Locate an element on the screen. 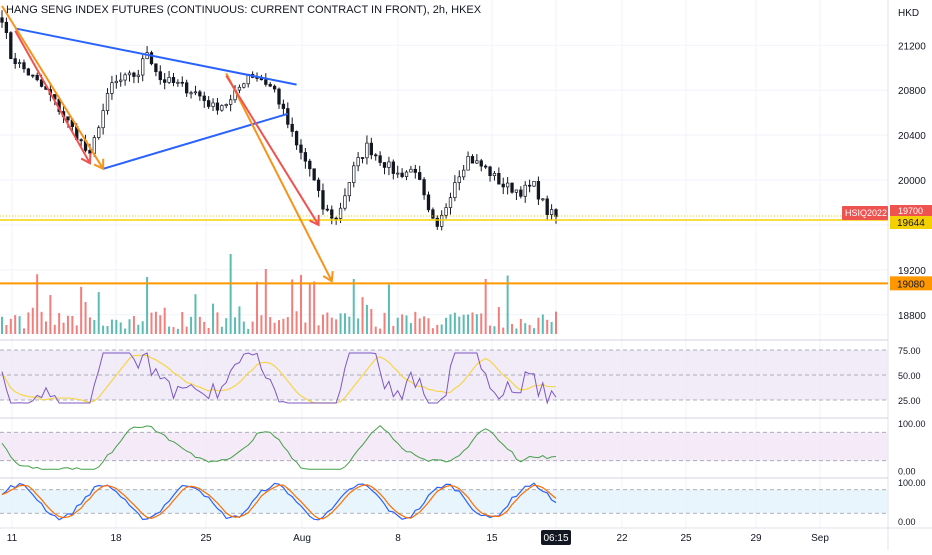  cursor-time-tag is located at coordinates (556, 537).